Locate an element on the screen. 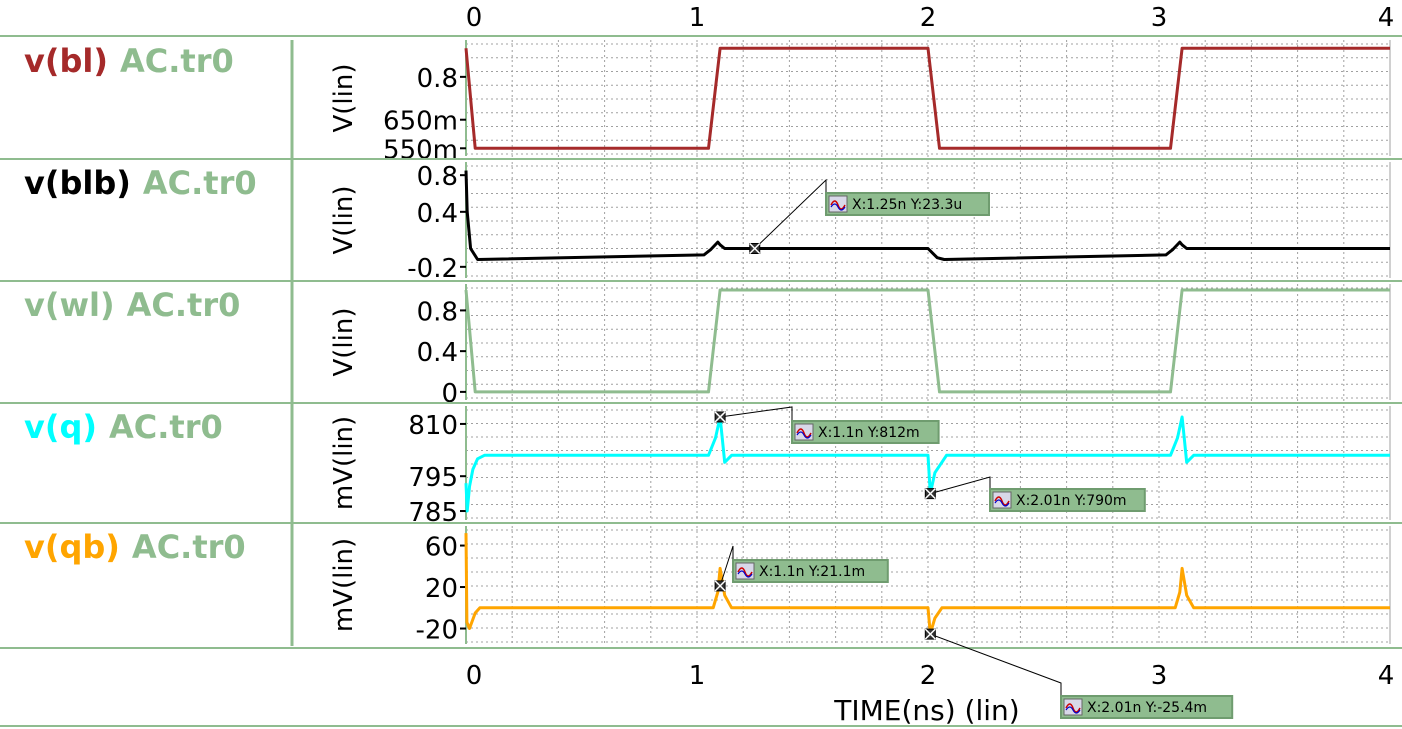 This screenshot has width=1402, height=729. x-tick-label-top: 2 is located at coordinates (928, 18).